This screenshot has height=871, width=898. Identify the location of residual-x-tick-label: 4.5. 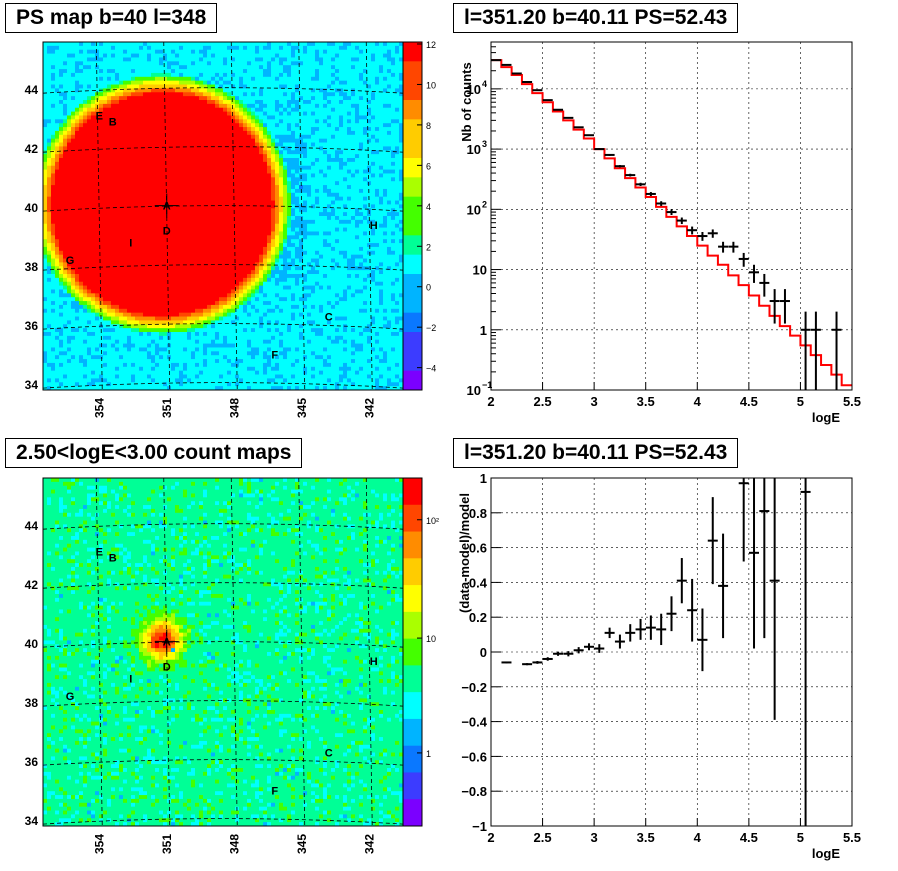
(749, 837).